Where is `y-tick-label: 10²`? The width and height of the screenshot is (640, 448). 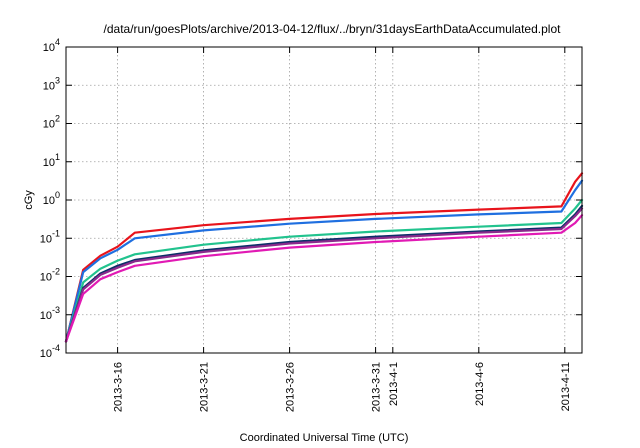 y-tick-label: 10² is located at coordinates (51, 122).